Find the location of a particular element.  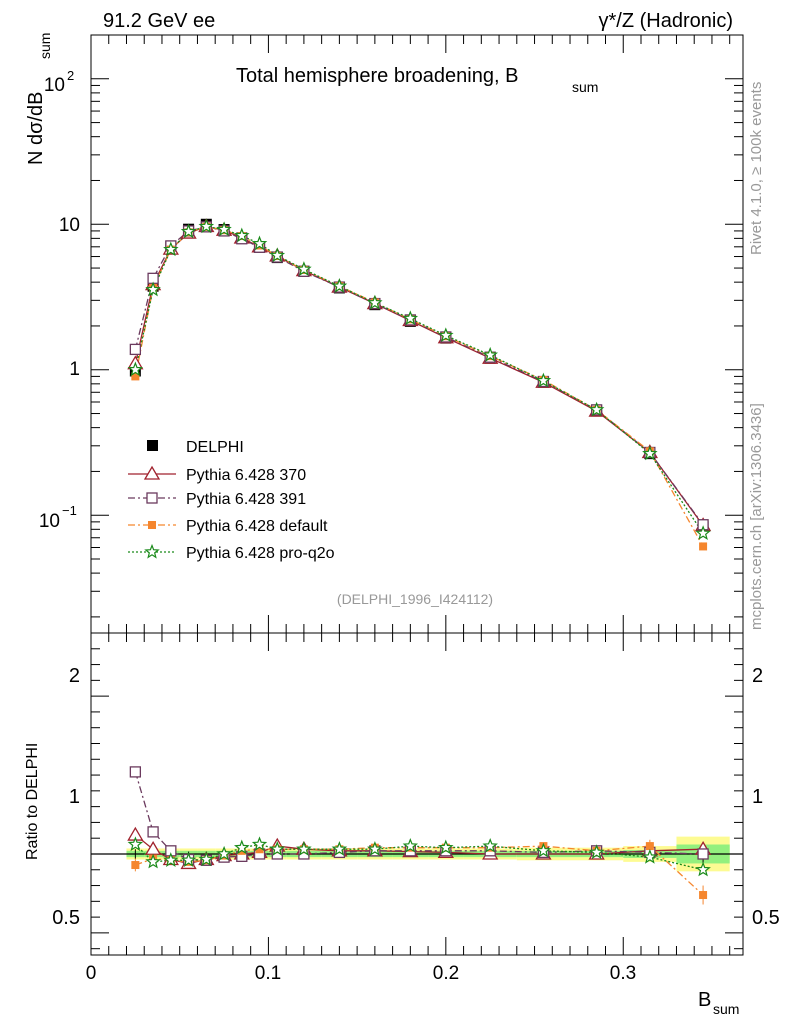

legend-entry-delphi: DELPHI is located at coordinates (195, 447).